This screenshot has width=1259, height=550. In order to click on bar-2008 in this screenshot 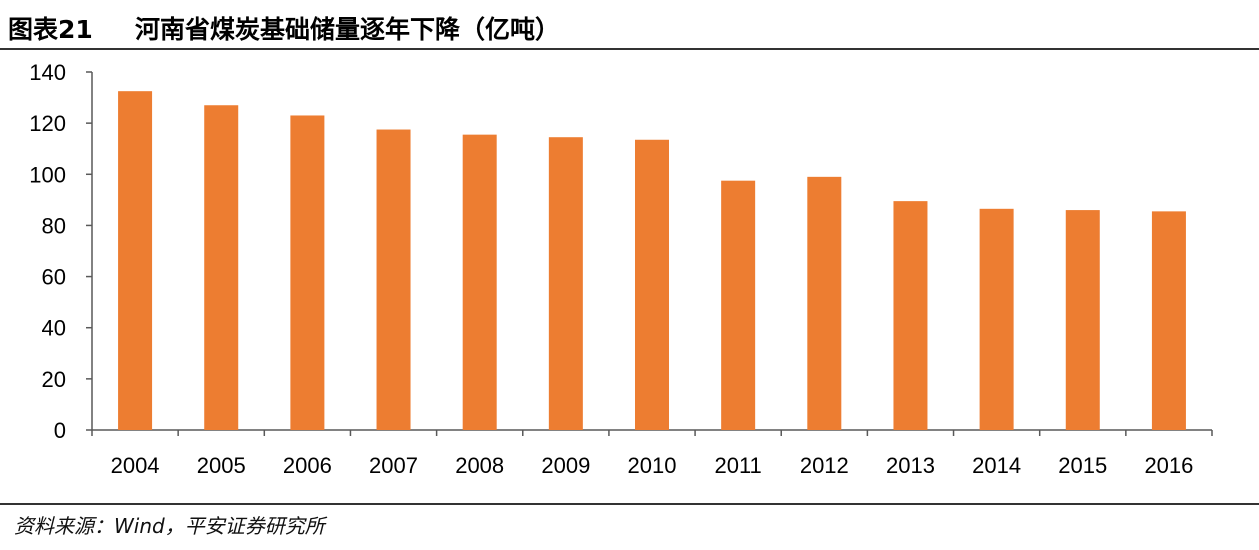, I will do `click(479, 282)`.